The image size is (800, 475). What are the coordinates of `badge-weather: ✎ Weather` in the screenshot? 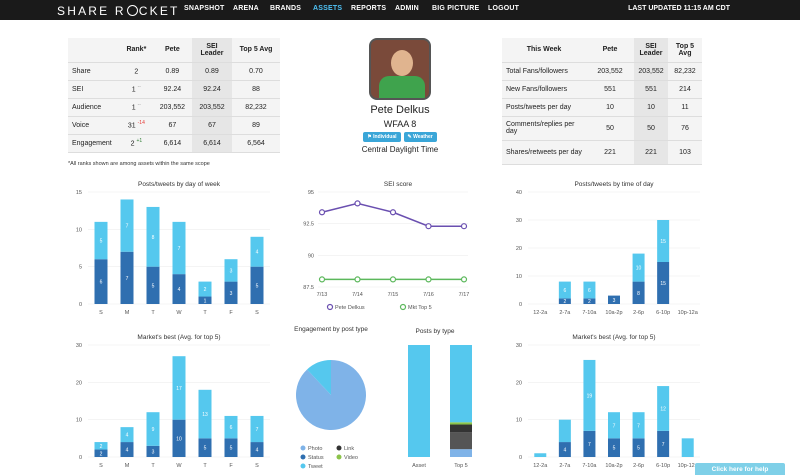 It's located at (420, 137).